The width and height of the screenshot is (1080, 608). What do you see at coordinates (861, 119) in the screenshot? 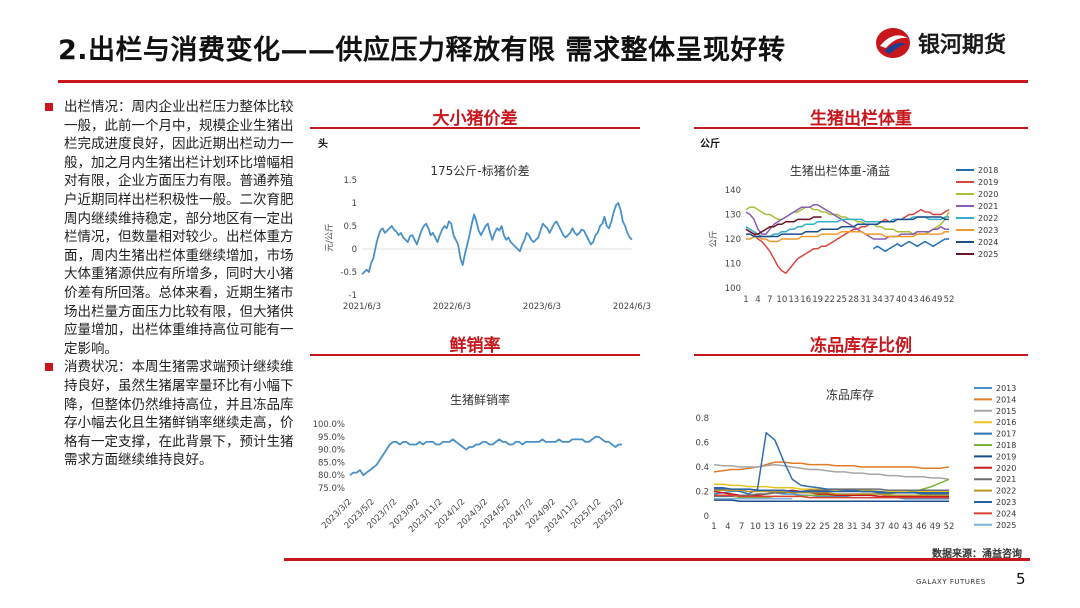
I see `section-title-weight: 生猪出栏体重` at bounding box center [861, 119].